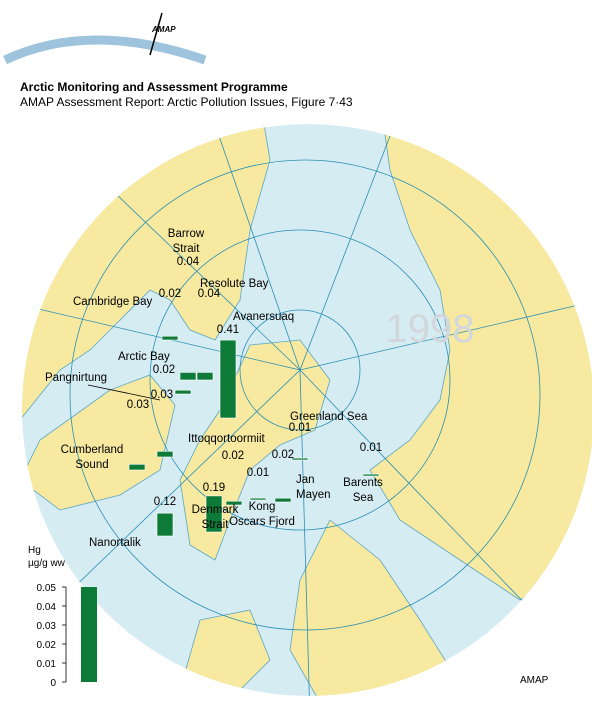 Image resolution: width=592 pixels, height=715 pixels. What do you see at coordinates (144, 357) in the screenshot?
I see `station-name: Arctic Bay` at bounding box center [144, 357].